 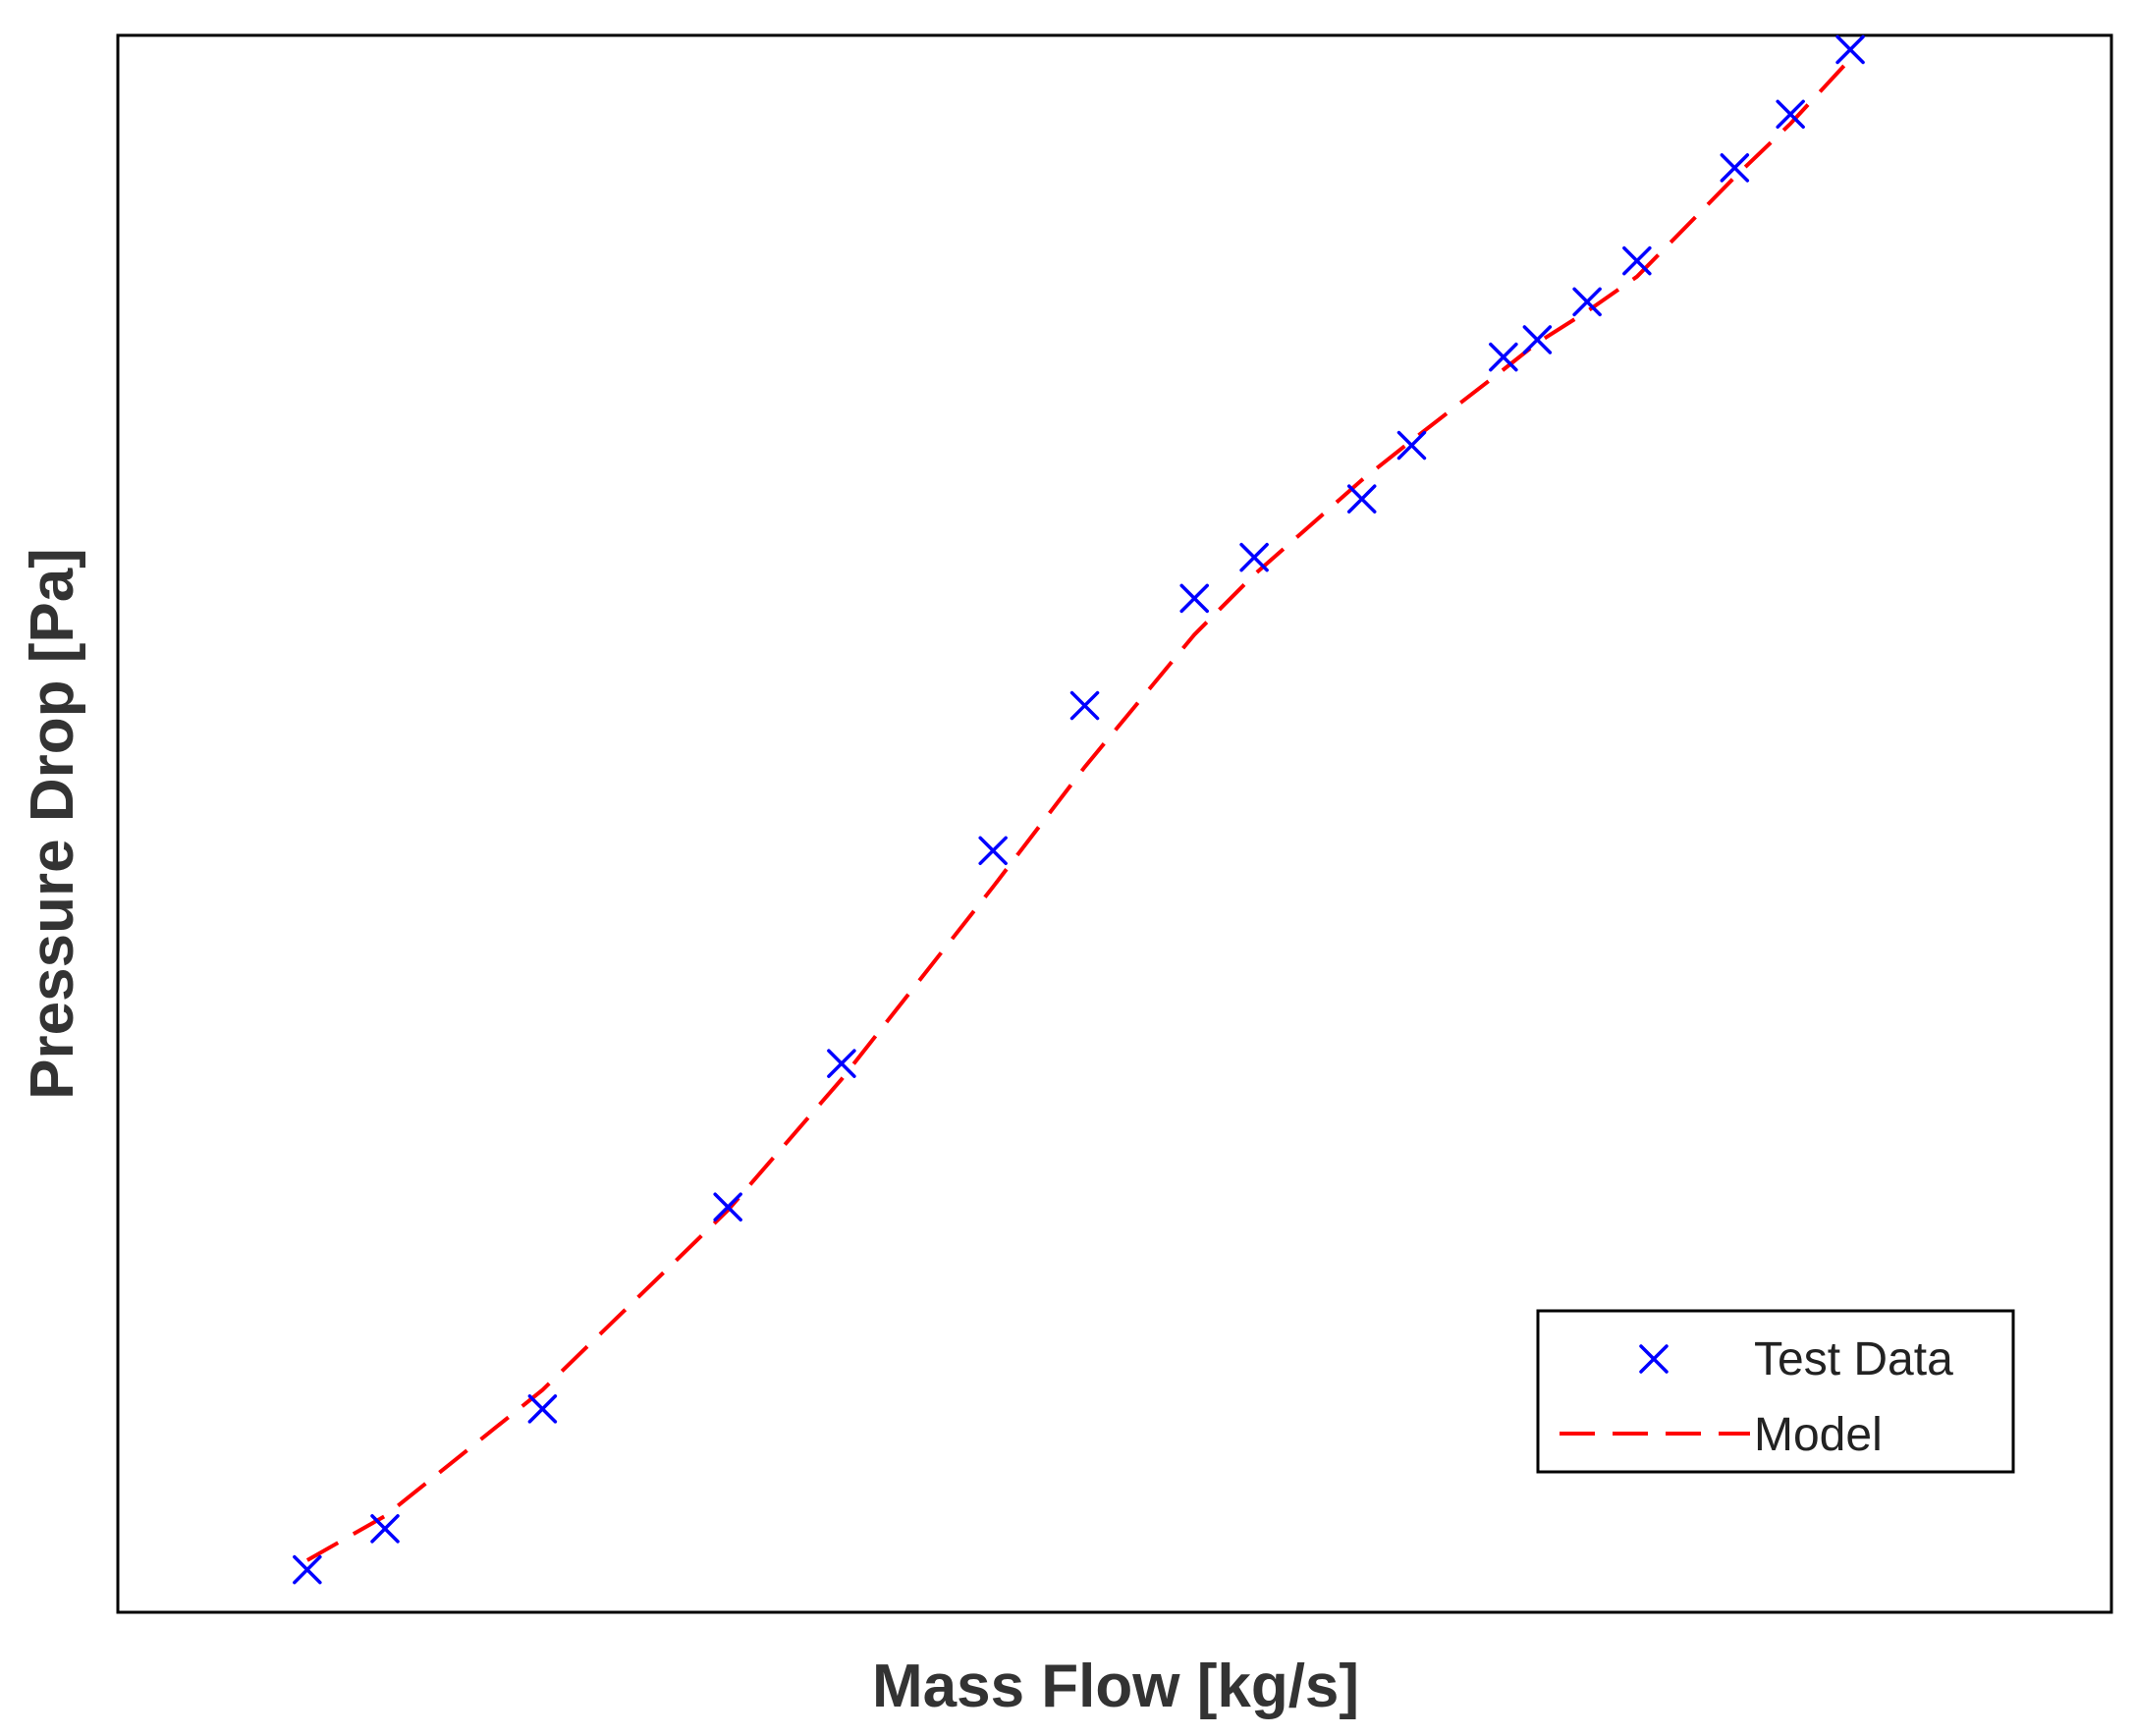 I want to click on legend: Test Data Model, so click(x=1775, y=1391).